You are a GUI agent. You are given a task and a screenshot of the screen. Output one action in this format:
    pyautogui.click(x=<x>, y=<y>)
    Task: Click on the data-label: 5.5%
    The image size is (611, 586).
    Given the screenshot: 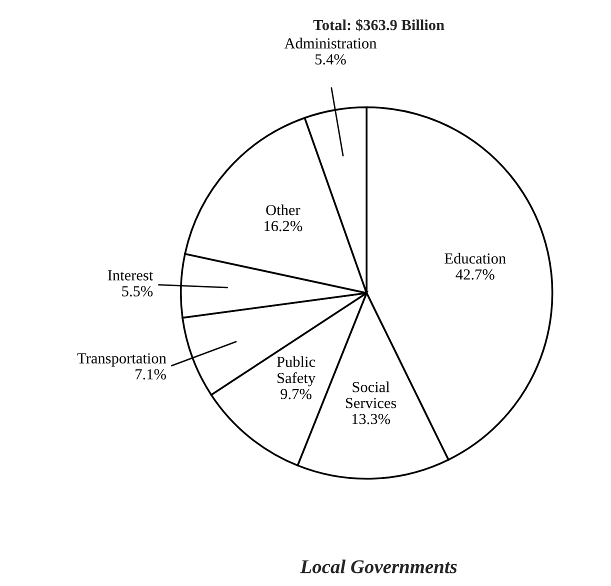 What is the action you would take?
    pyautogui.click(x=137, y=291)
    